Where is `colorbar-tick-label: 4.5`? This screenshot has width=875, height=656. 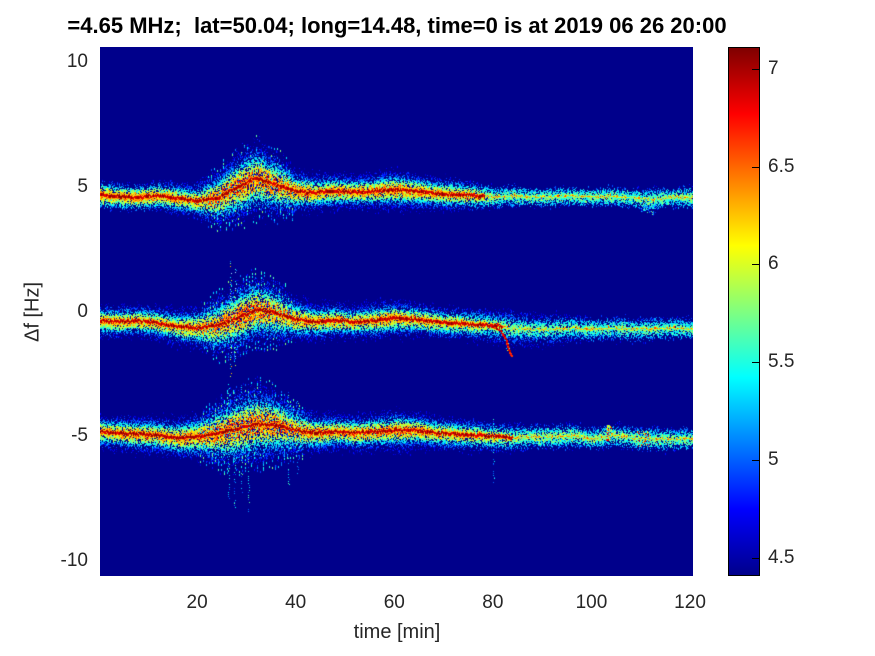
colorbar-tick-label: 4.5 is located at coordinates (781, 558).